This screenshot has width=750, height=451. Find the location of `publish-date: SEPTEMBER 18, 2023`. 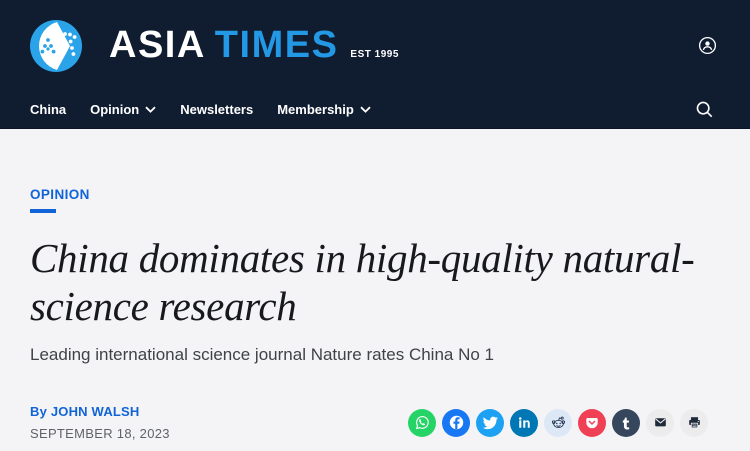

publish-date: SEPTEMBER 18, 2023 is located at coordinates (100, 433).